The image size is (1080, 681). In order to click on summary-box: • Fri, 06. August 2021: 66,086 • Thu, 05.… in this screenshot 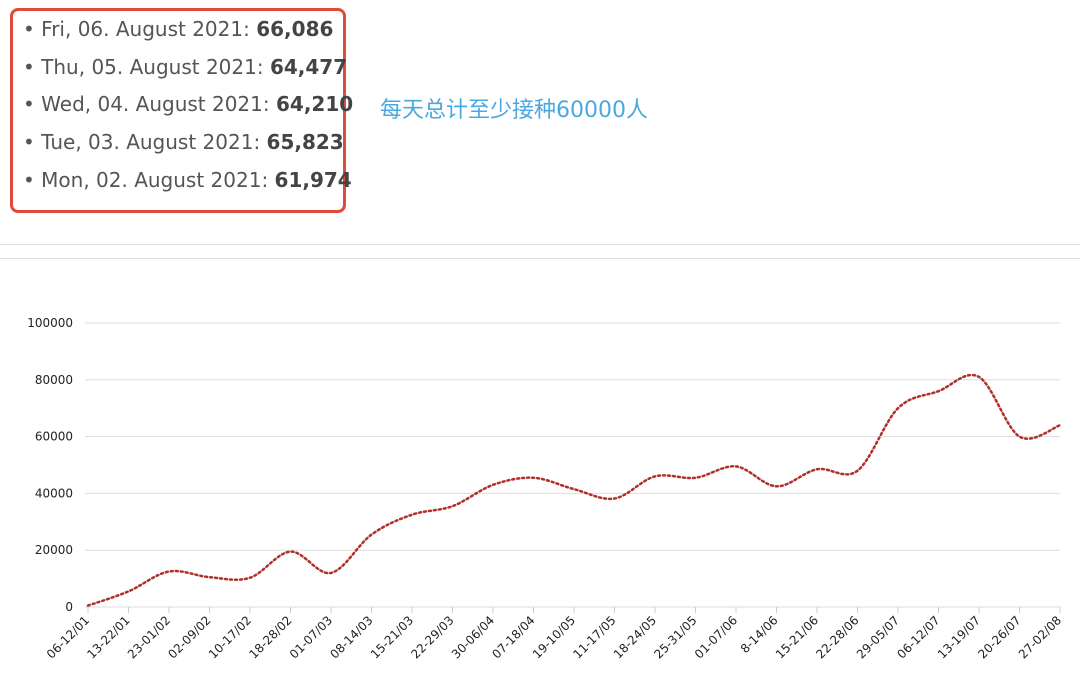, I will do `click(181, 110)`.